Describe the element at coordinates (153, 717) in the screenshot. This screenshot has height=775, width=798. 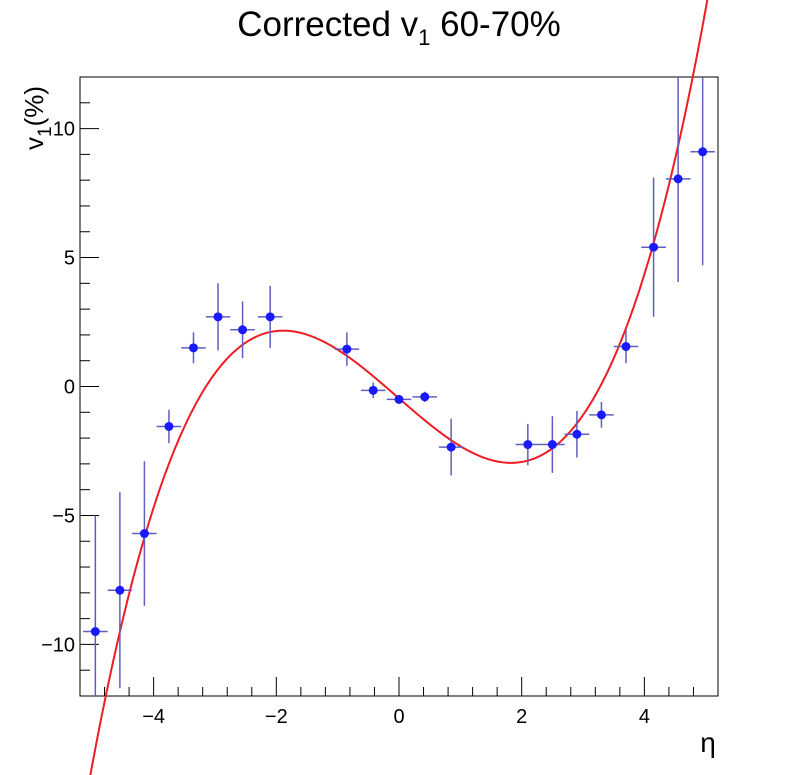
I see `x-tick-label: −4` at that location.